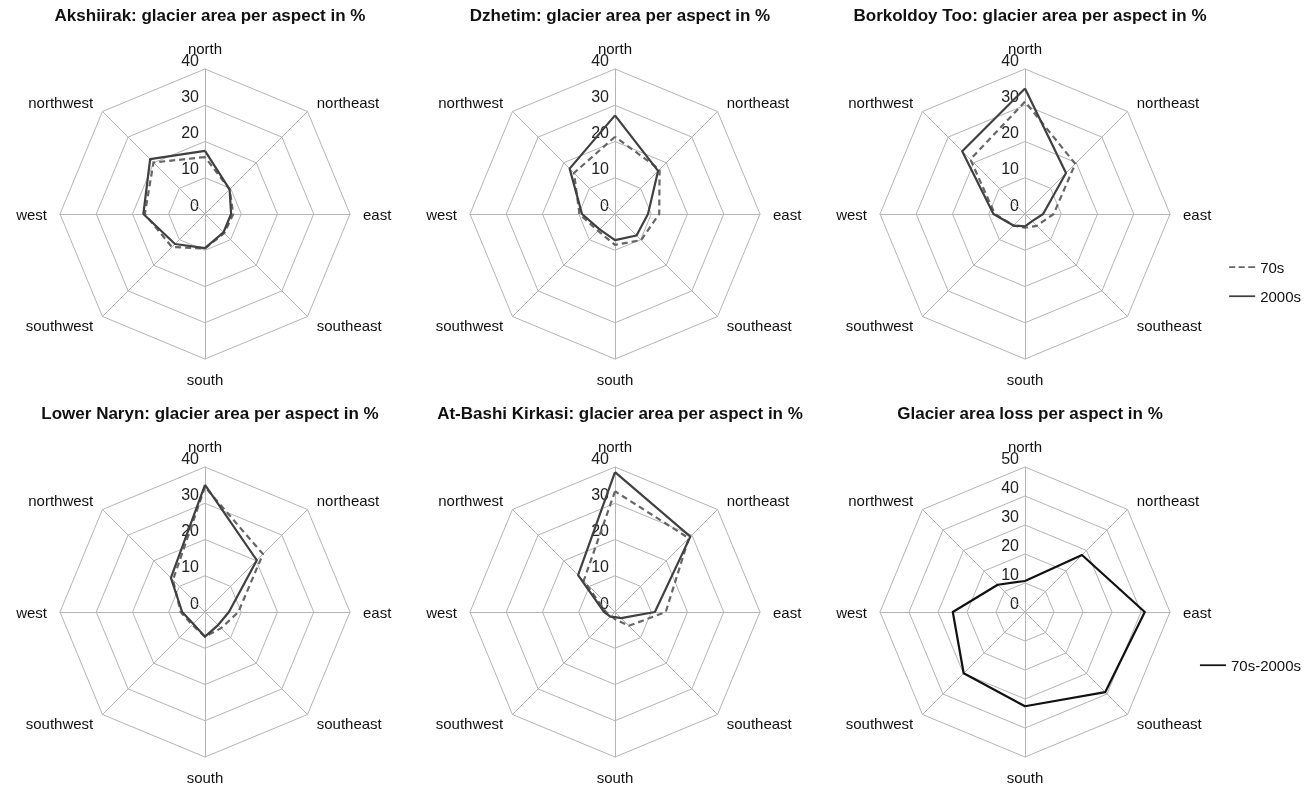  I want to click on chart-title: Borkoldoy Too: glacier area per aspect in %, so click(1030, 15).